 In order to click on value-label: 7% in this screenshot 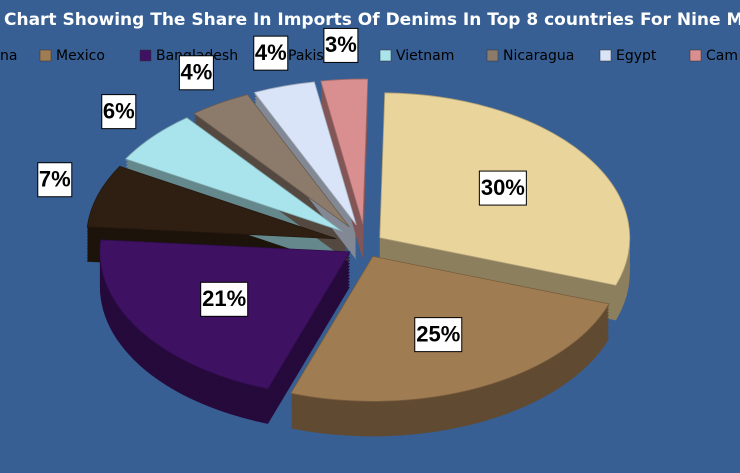, I will do `click(55, 179)`.